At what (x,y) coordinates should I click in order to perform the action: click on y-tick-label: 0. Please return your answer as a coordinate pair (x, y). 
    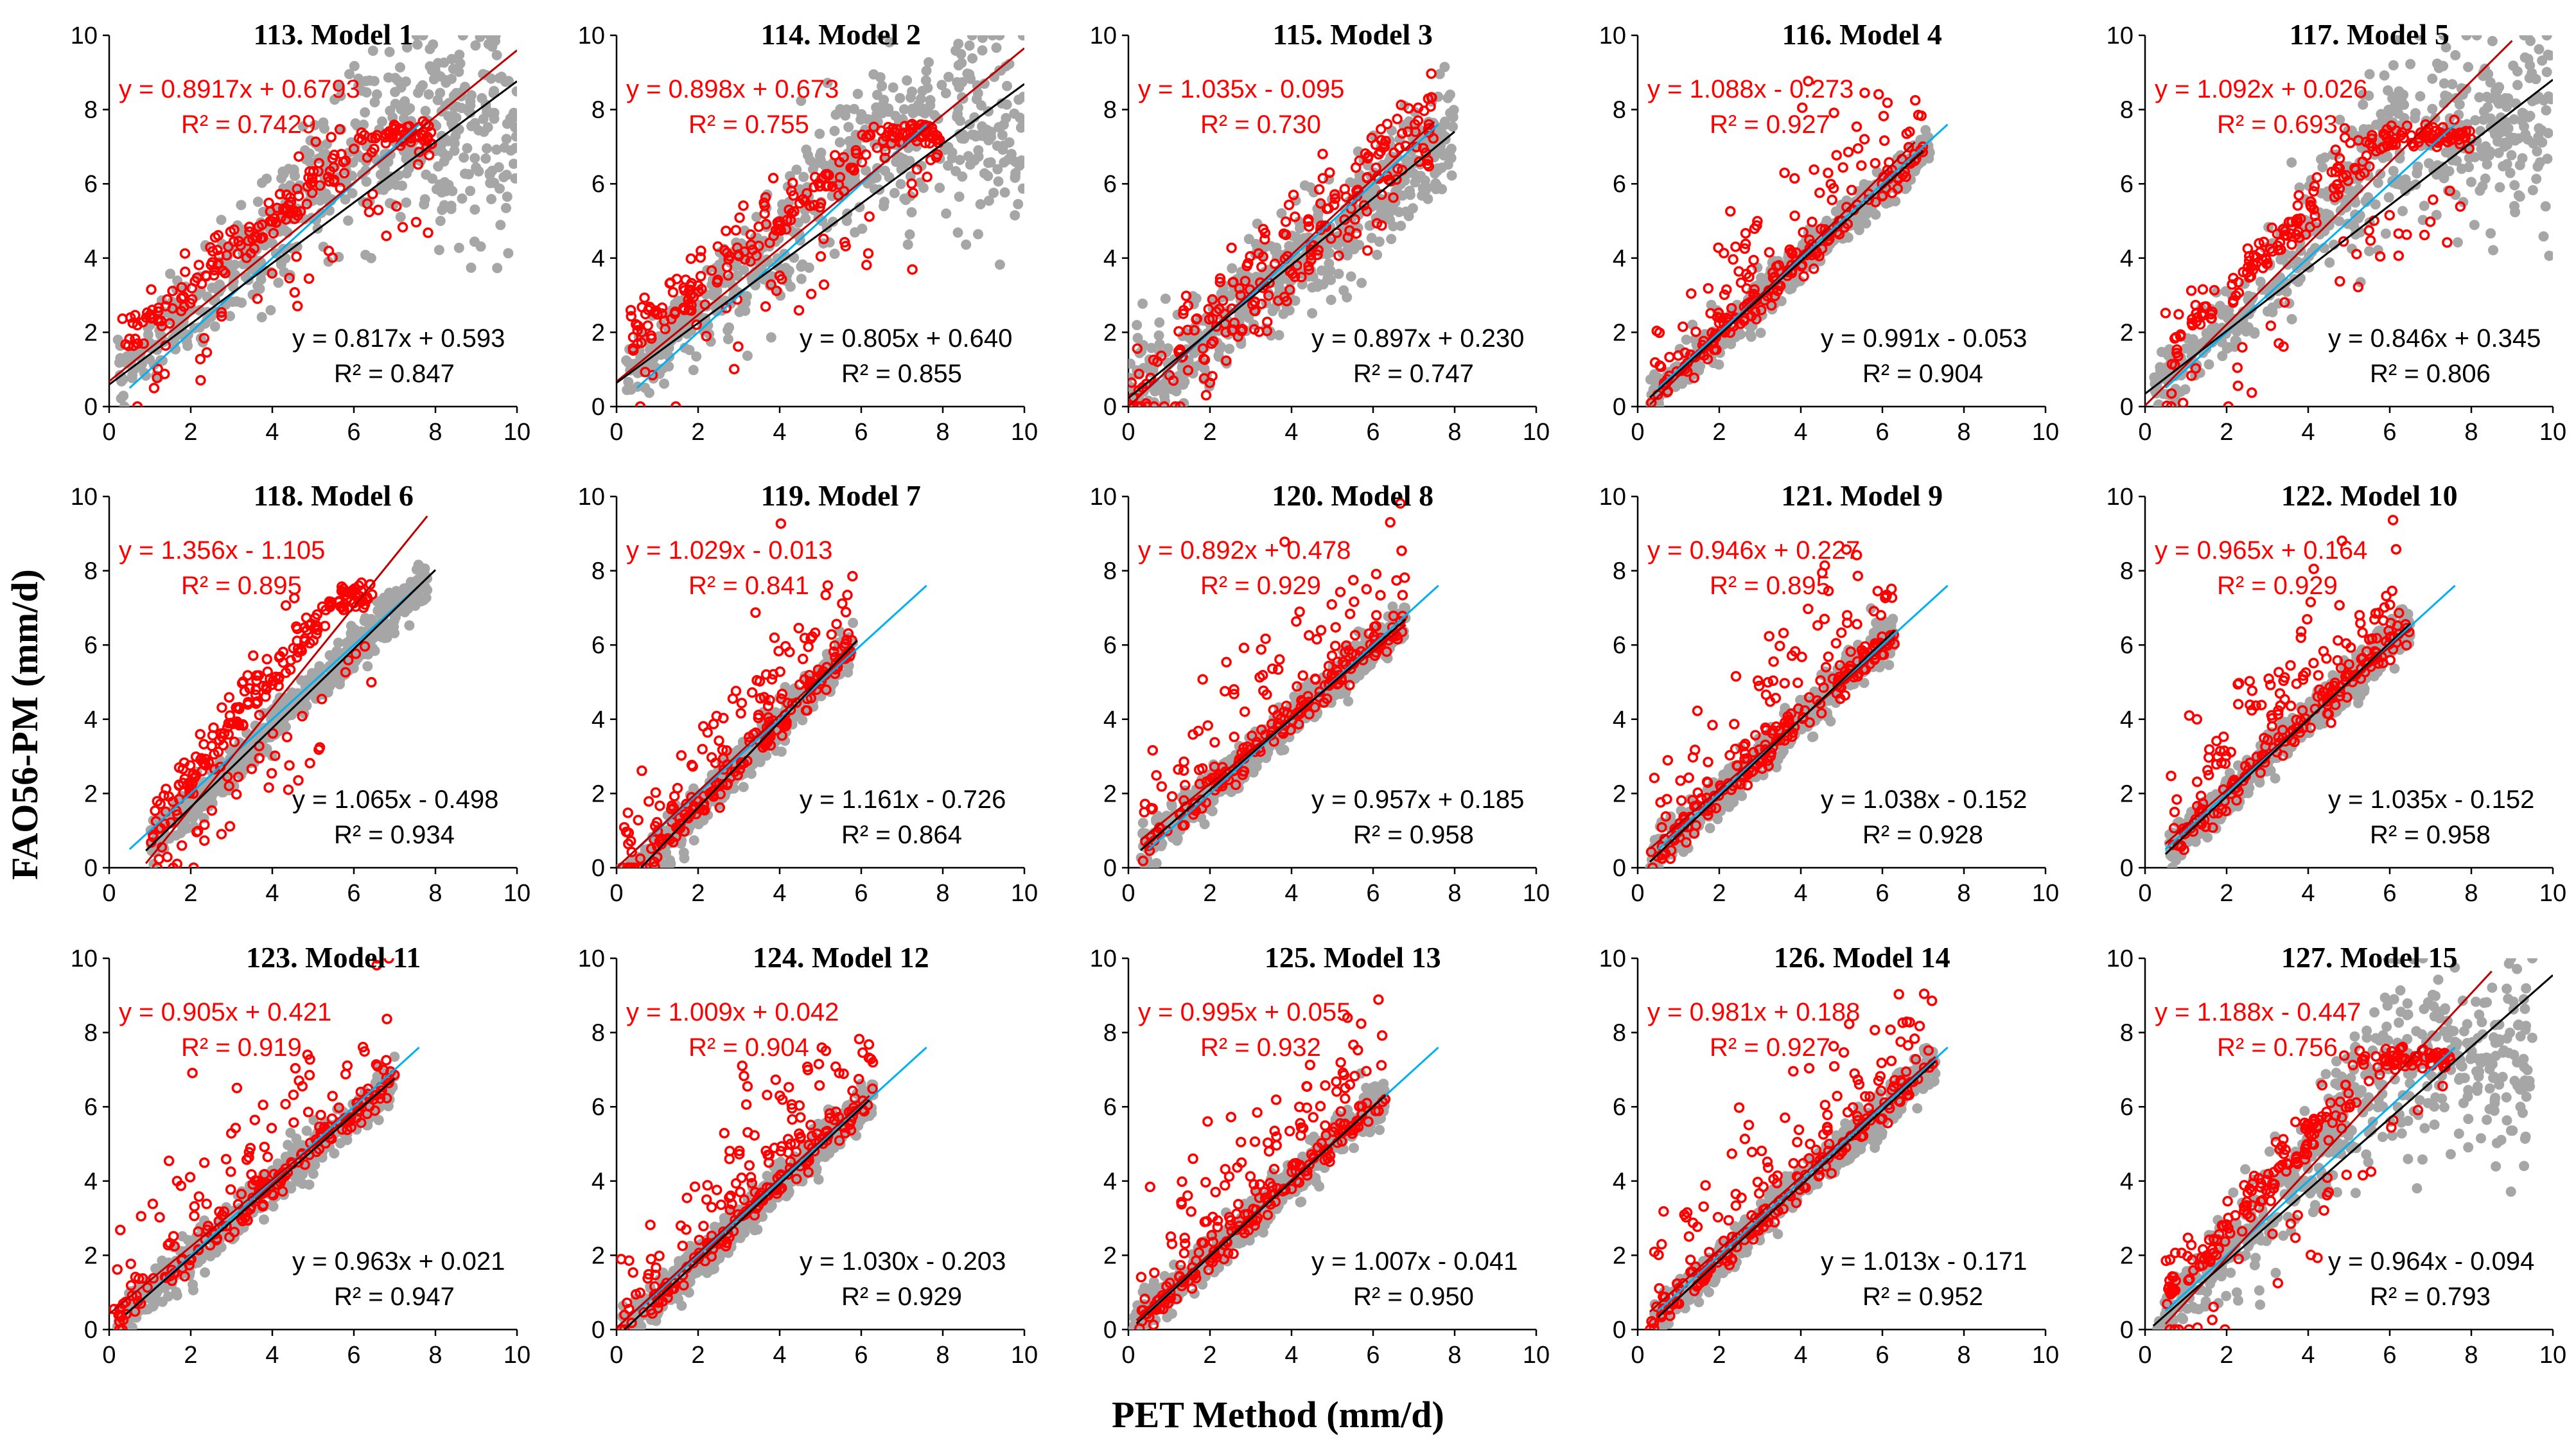
    Looking at the image, I should click on (598, 407).